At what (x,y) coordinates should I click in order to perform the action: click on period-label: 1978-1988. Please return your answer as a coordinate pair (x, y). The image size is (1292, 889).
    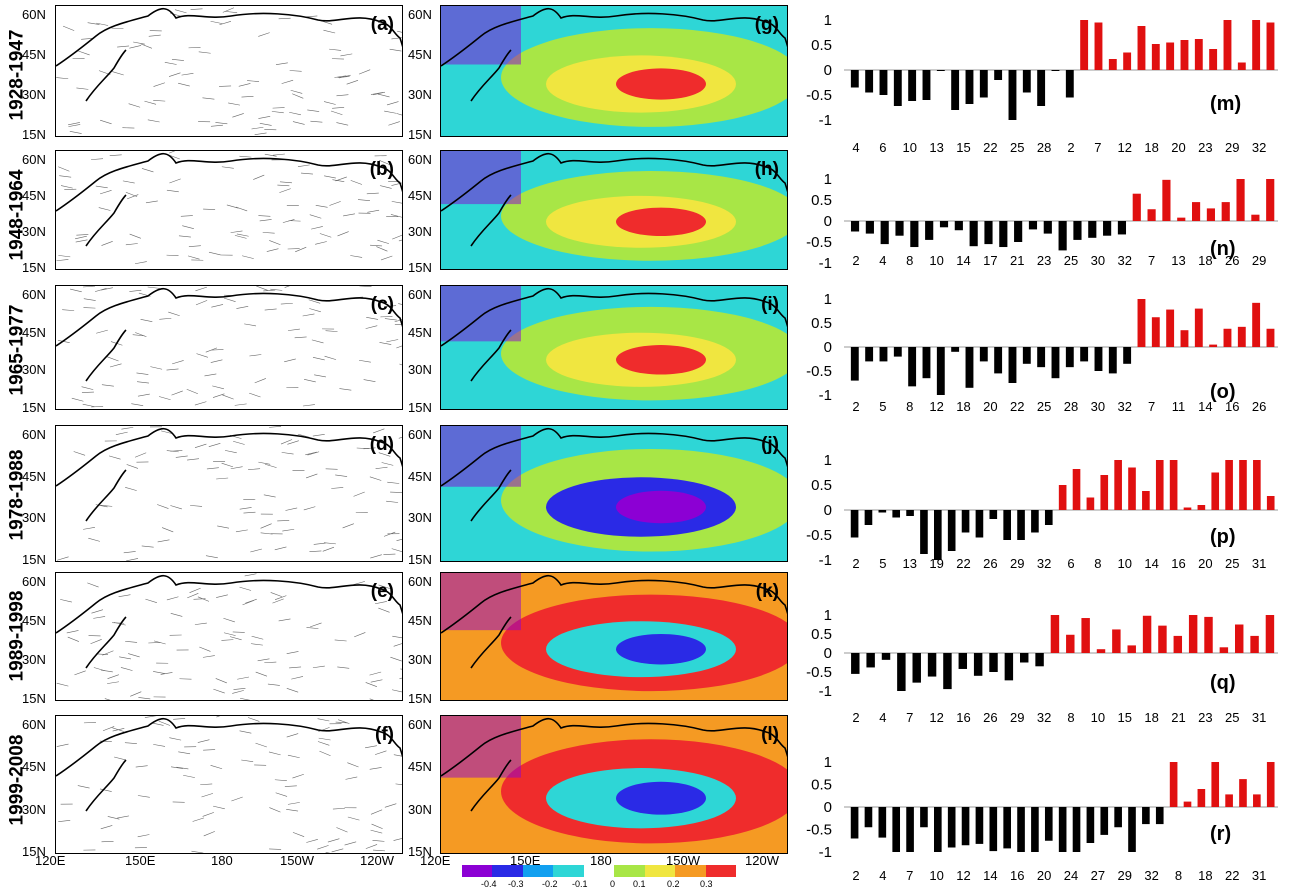
    Looking at the image, I should click on (17, 495).